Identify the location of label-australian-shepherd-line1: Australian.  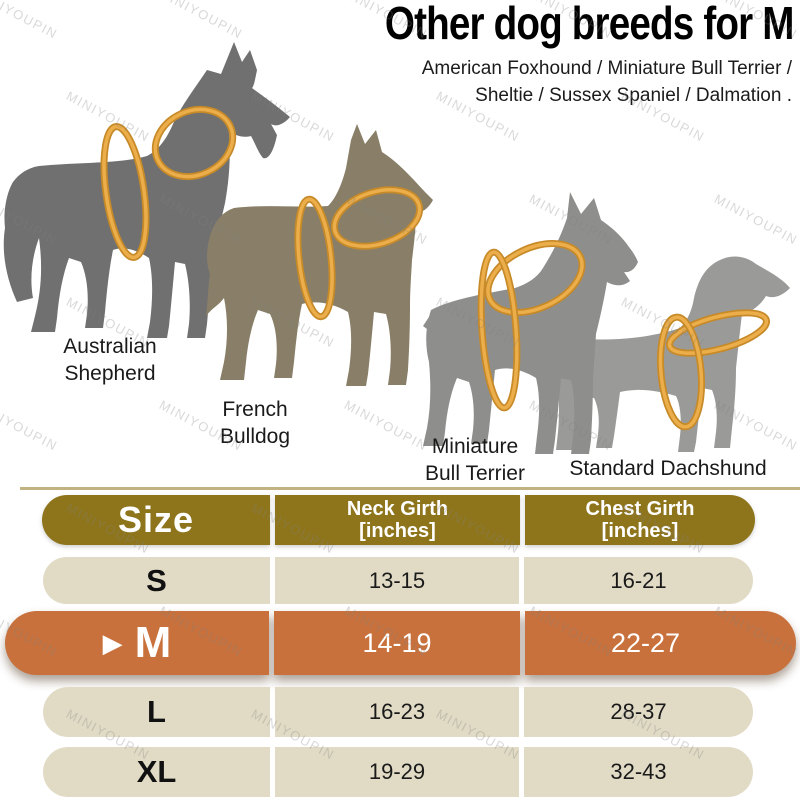
(110, 346).